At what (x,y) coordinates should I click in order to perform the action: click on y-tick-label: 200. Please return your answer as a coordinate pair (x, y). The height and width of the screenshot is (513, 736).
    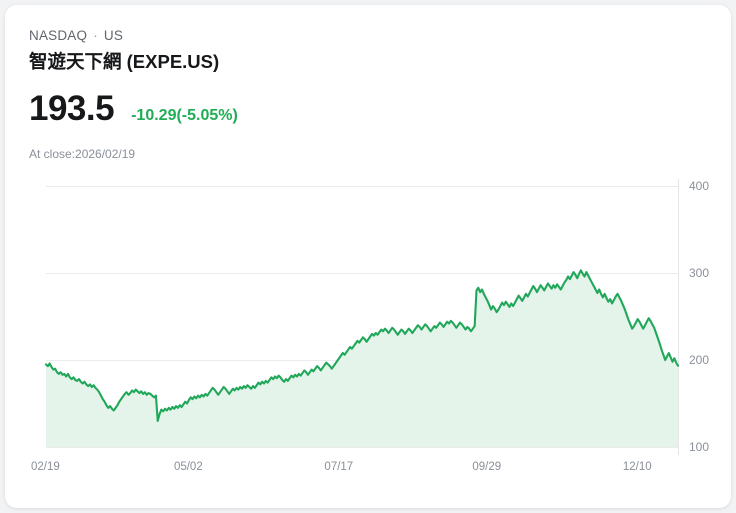
    Looking at the image, I should click on (699, 360).